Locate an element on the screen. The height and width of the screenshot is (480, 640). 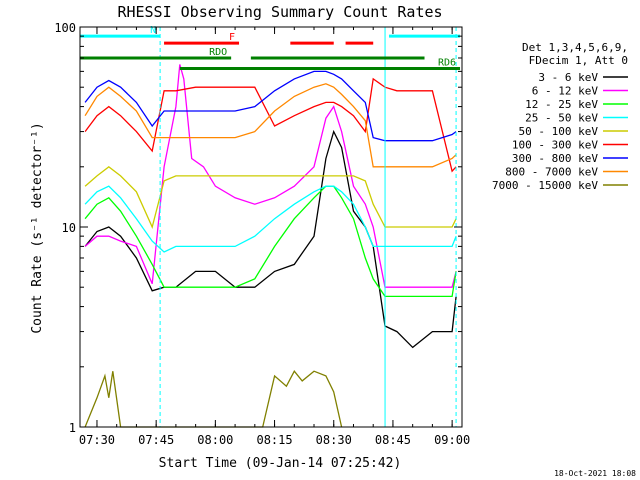
status-bar-label-2: F is located at coordinates (232, 37).